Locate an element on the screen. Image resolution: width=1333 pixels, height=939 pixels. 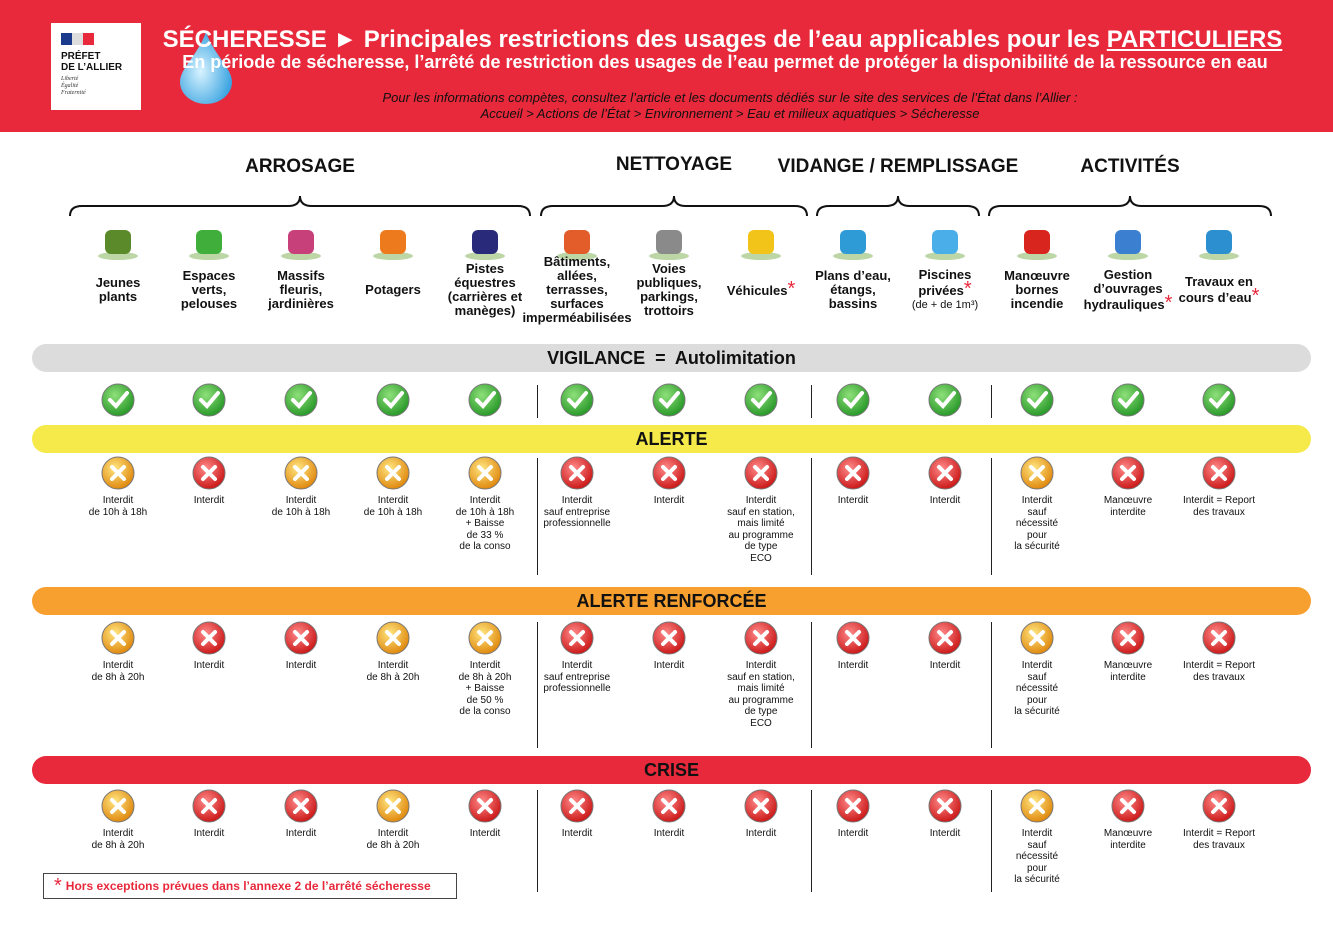
marianne-mark is located at coordinates (77, 39).